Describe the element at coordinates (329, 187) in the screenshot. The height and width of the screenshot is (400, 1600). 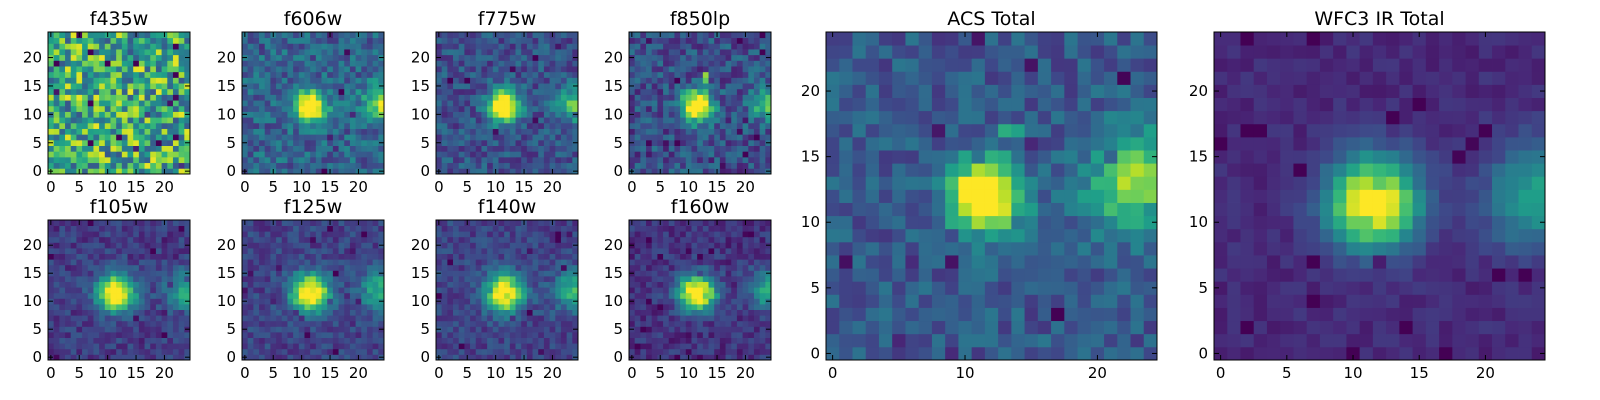
I see `x-tick-label: 15` at that location.